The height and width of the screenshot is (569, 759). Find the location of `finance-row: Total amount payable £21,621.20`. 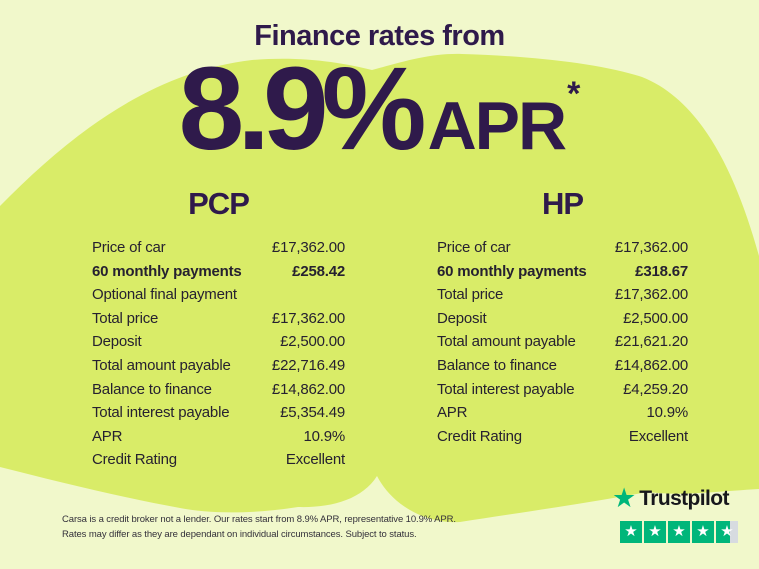

finance-row: Total amount payable £21,621.20 is located at coordinates (562, 342).